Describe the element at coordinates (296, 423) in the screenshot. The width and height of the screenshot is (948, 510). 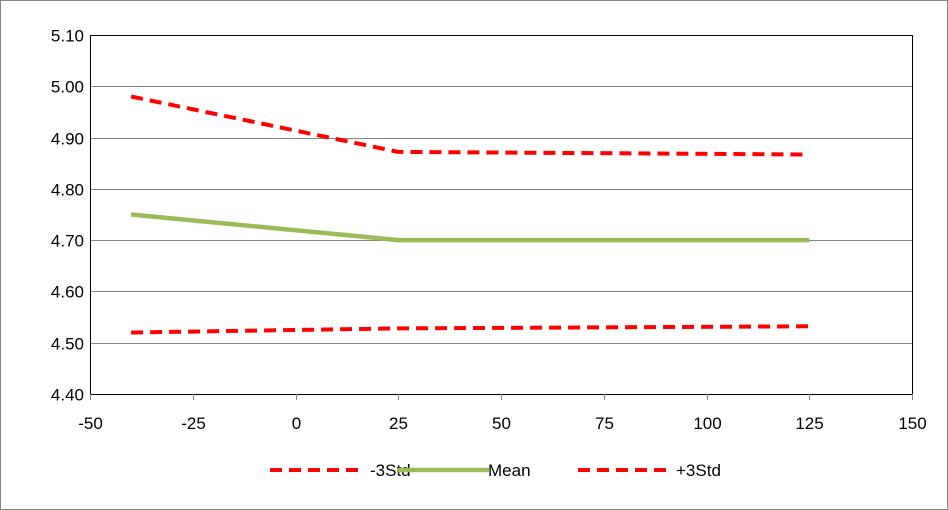
I see `x-tick-label: 0` at that location.